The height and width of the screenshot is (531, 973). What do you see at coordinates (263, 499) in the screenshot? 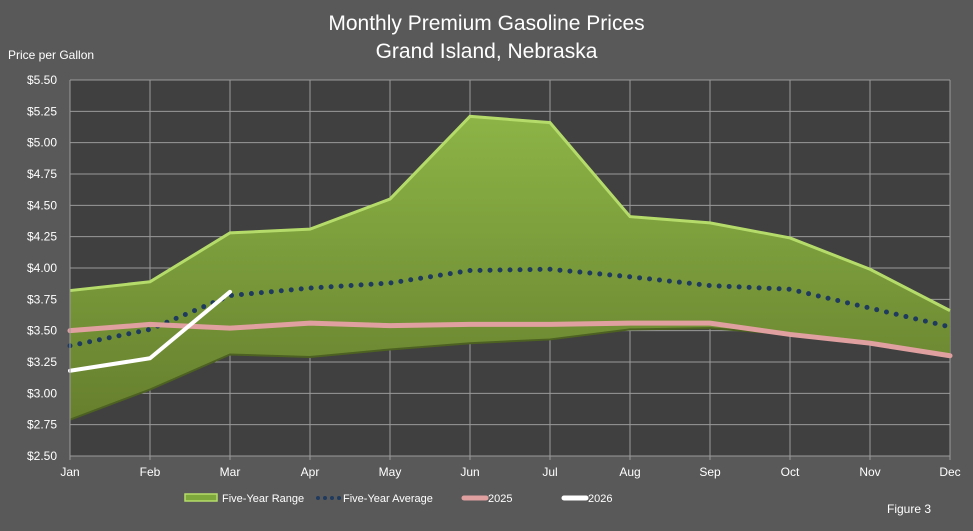
I see `legend-label-five-year-range: Five-Year Range` at bounding box center [263, 499].